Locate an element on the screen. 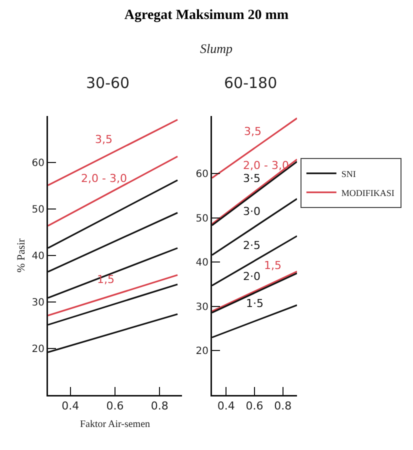  chart-title: Agregat Maksimum 20 mm is located at coordinates (206, 16).